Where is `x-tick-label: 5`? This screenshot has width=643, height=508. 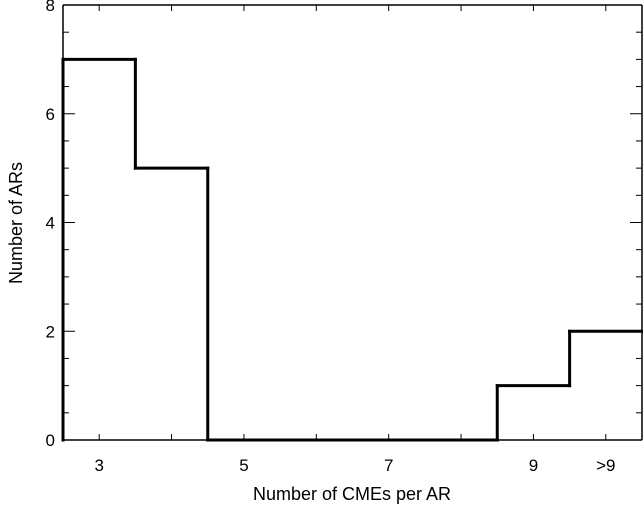 x-tick-label: 5 is located at coordinates (243, 465).